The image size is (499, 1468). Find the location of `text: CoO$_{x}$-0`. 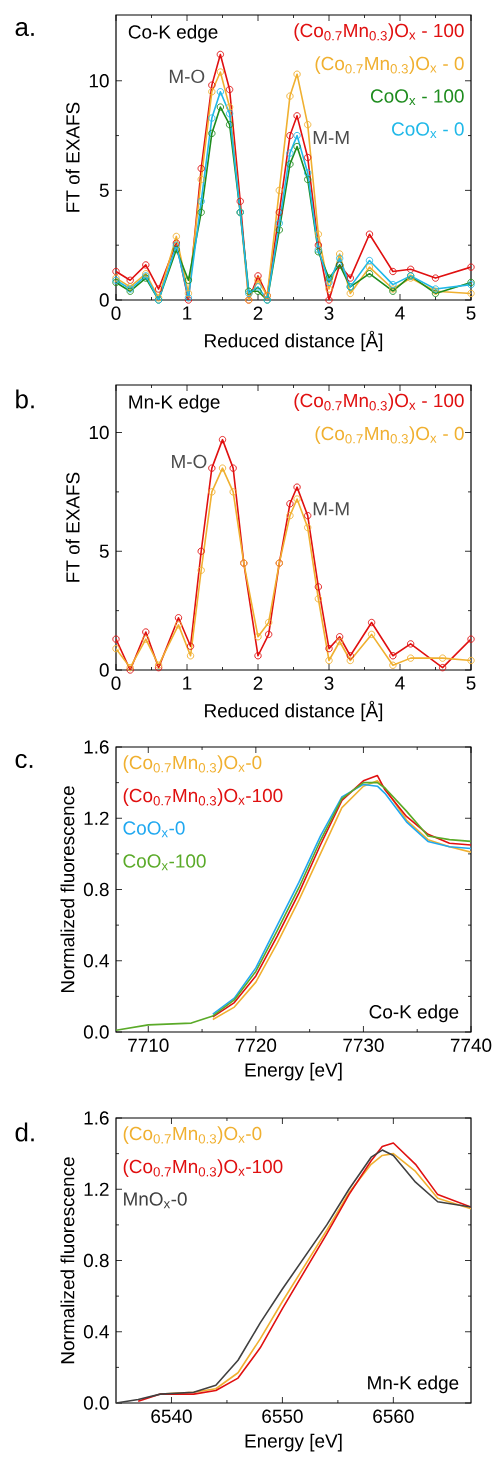

text: CoO$_{x}$-0 is located at coordinates (154, 829).